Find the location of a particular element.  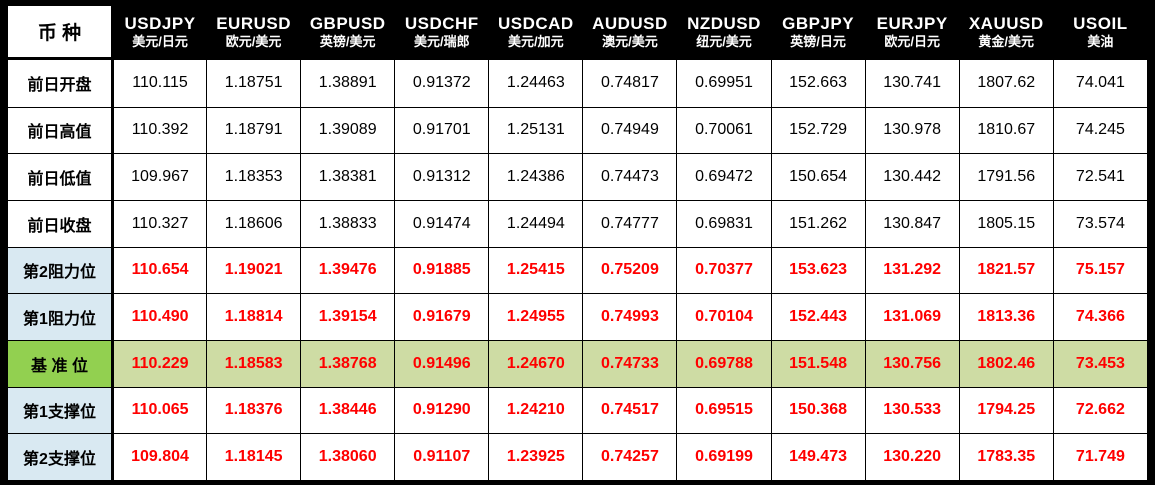

pair-symbol: USDCHF is located at coordinates (441, 23).